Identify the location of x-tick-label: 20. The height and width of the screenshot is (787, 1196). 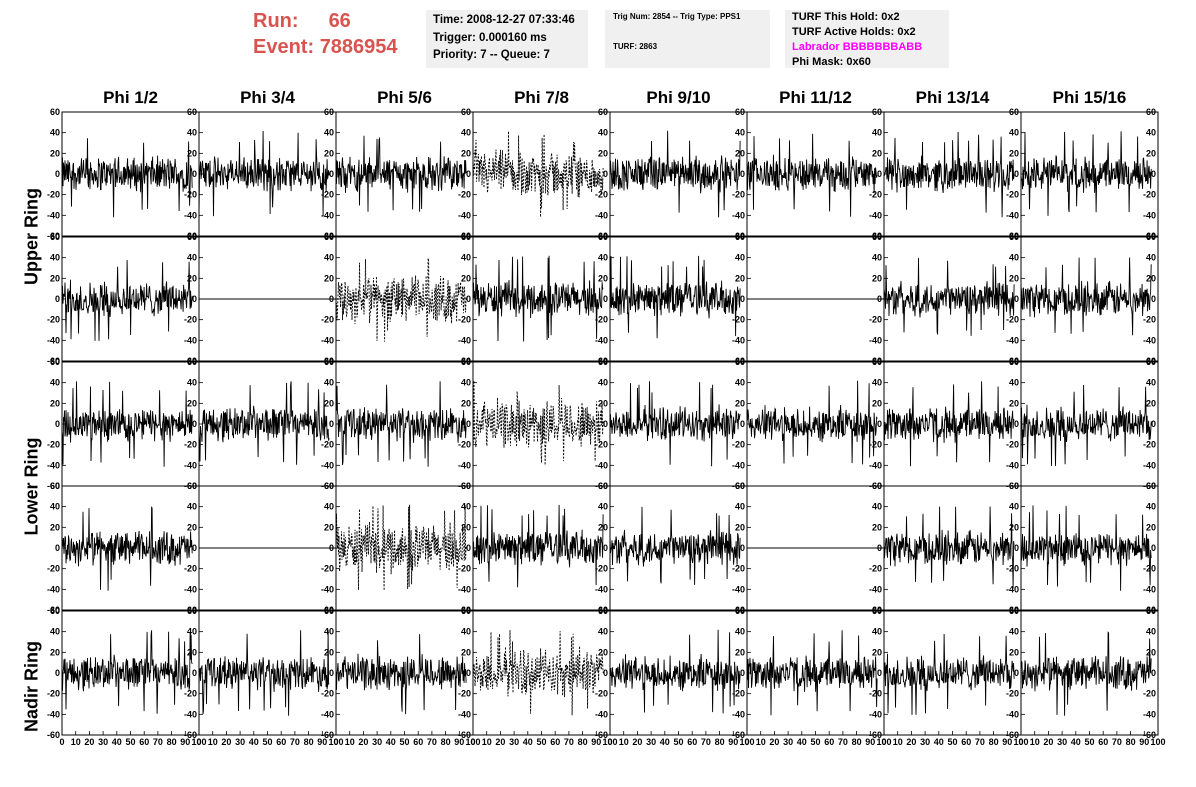
(774, 742).